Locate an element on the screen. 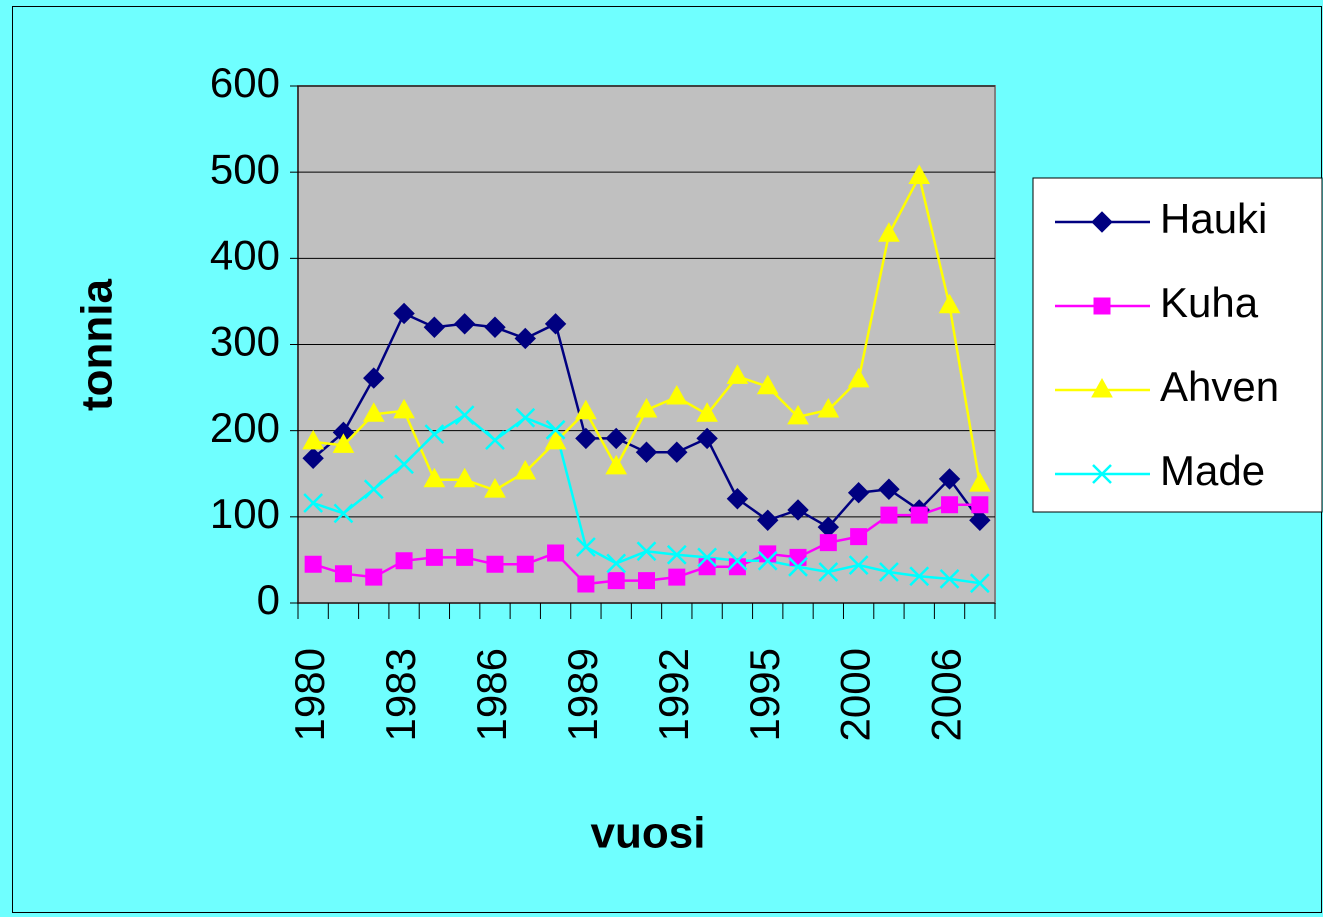 This screenshot has width=1323, height=917. x-axis-title: vuosi is located at coordinates (648, 833).